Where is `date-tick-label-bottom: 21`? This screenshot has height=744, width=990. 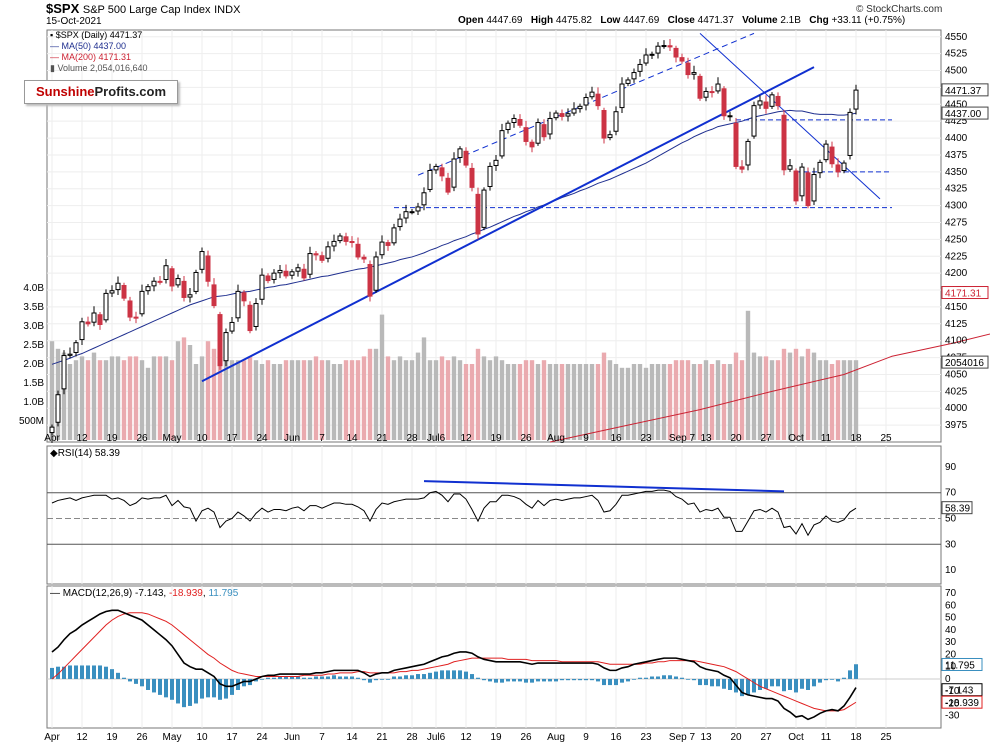
date-tick-label-bottom: 21 is located at coordinates (382, 737).